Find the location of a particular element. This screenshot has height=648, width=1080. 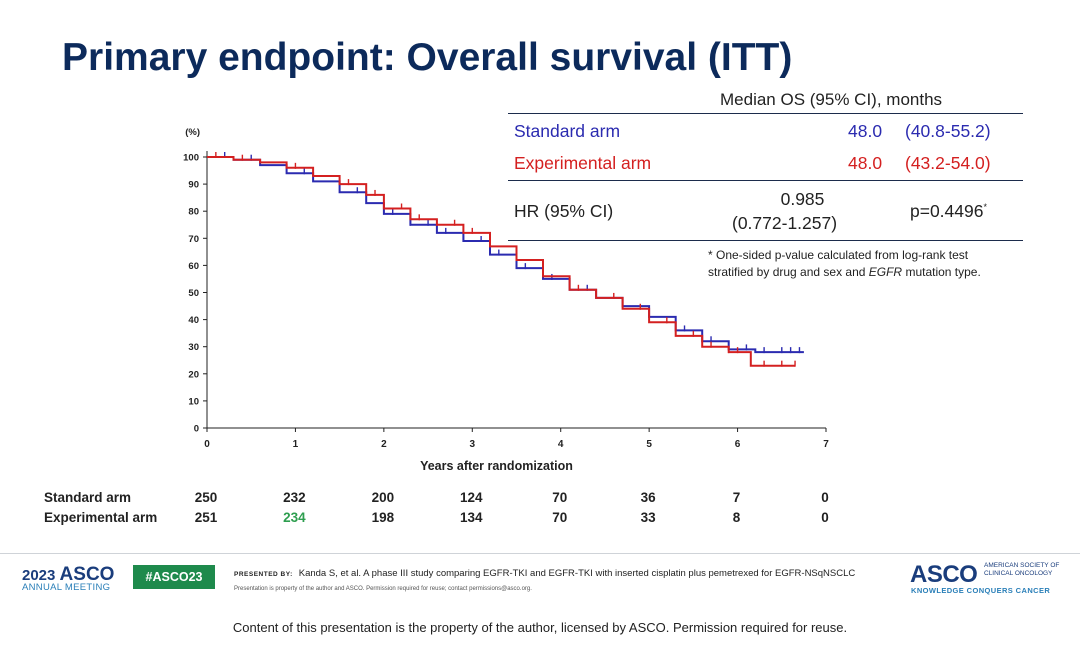

hr-value: 0.985 is located at coordinates (802, 199).